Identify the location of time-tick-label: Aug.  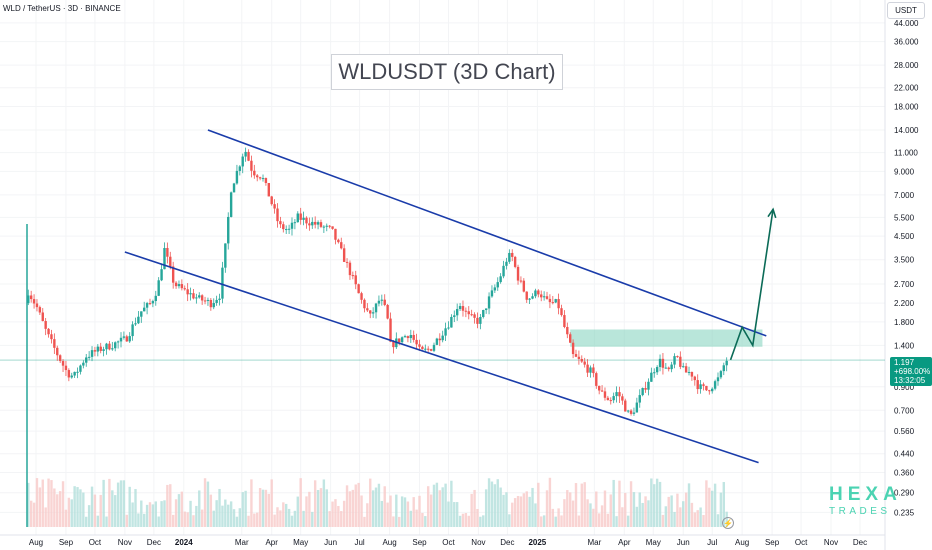
(389, 542).